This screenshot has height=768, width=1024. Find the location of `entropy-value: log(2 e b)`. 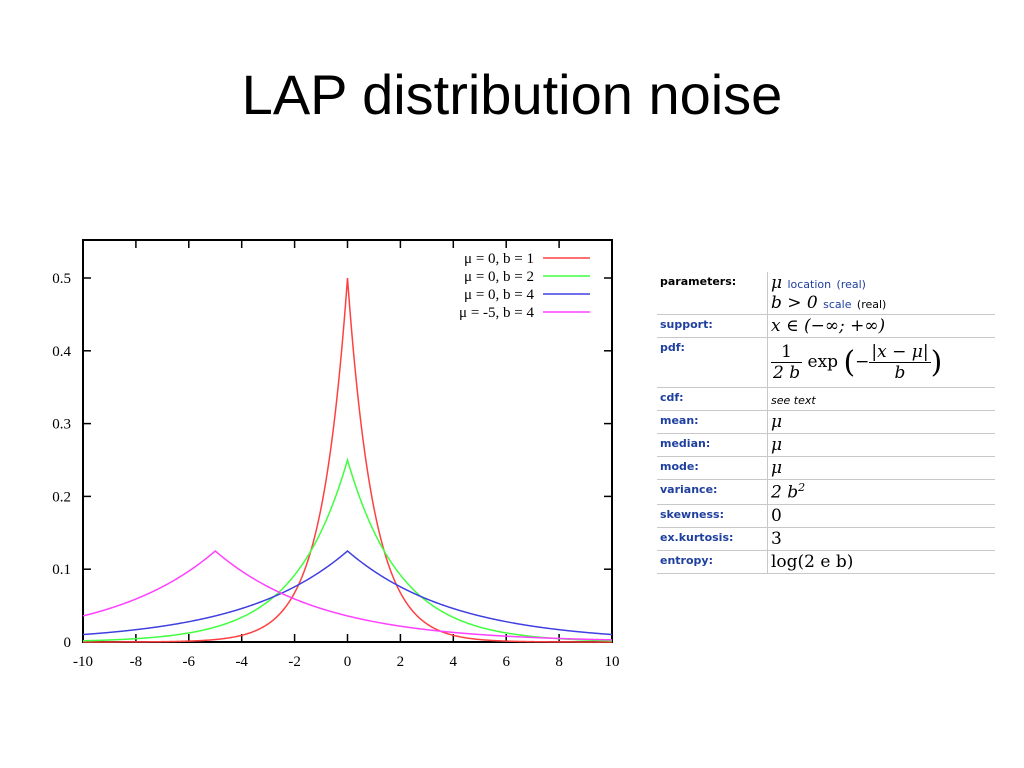

entropy-value: log(2 e b) is located at coordinates (881, 562).